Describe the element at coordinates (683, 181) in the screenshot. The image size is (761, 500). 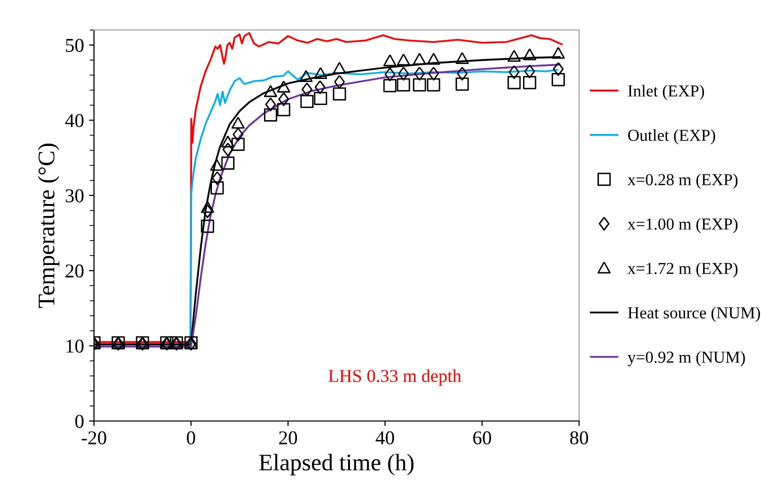
I see `legend-label: x=0.28 m (EXP)` at that location.